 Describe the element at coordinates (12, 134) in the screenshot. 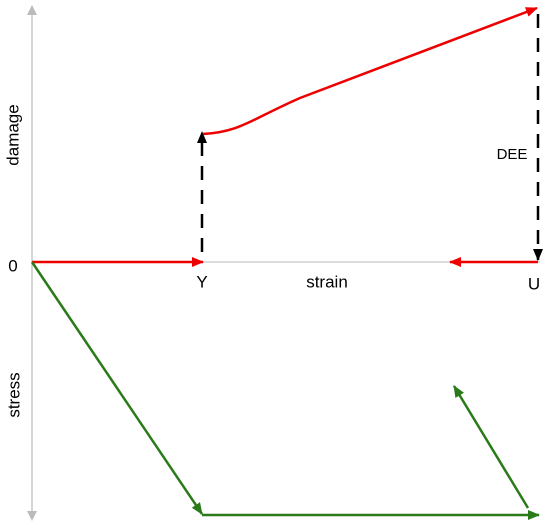

I see `damage-label: damage` at that location.